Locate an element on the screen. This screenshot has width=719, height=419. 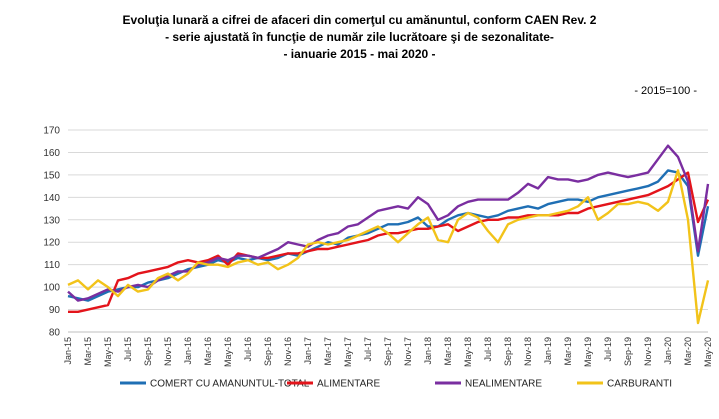
legend-label-1: ALIMENTARE is located at coordinates (348, 384).